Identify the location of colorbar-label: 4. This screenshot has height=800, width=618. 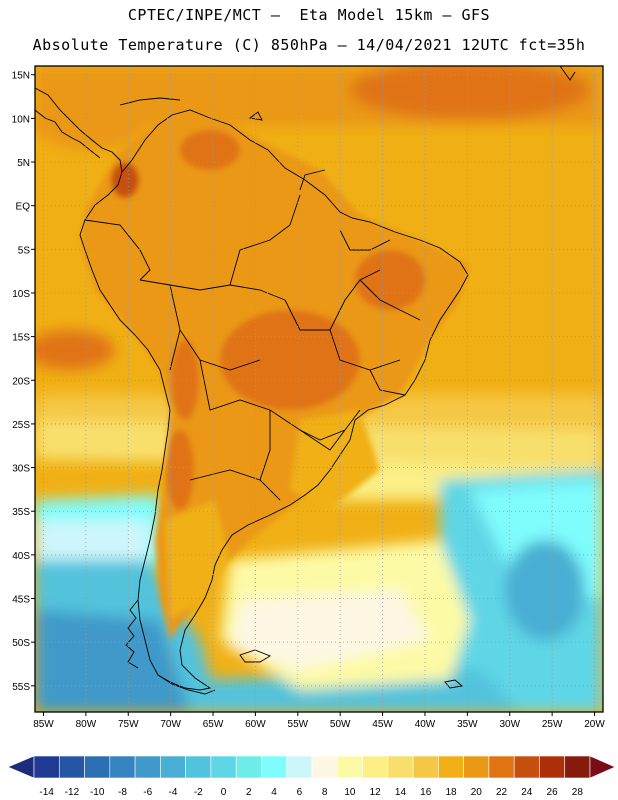
(274, 792).